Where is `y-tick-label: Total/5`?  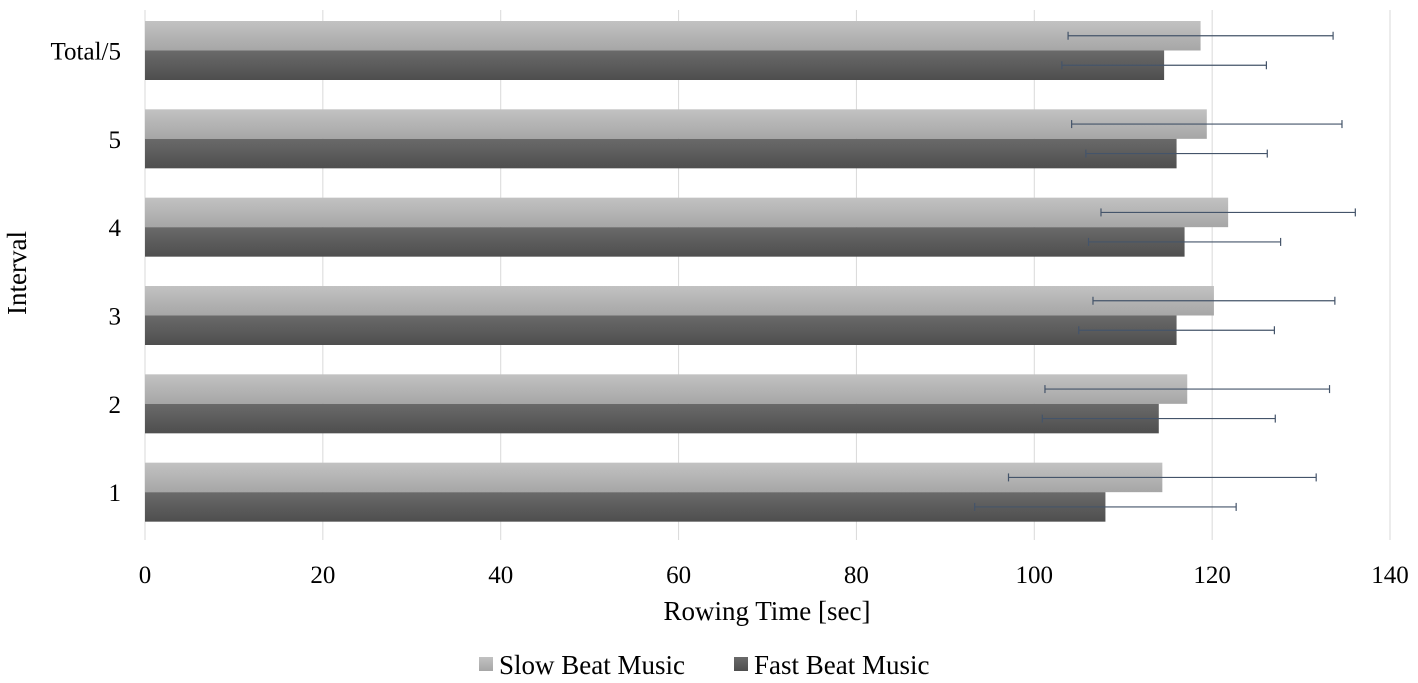
y-tick-label: Total/5 is located at coordinates (86, 52).